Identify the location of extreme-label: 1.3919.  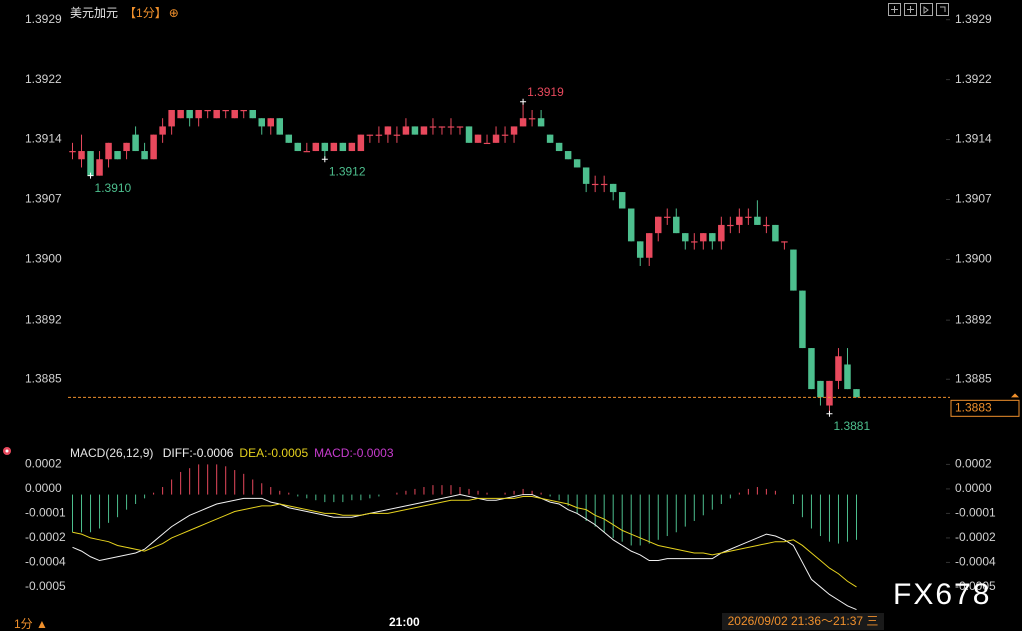
(545, 92).